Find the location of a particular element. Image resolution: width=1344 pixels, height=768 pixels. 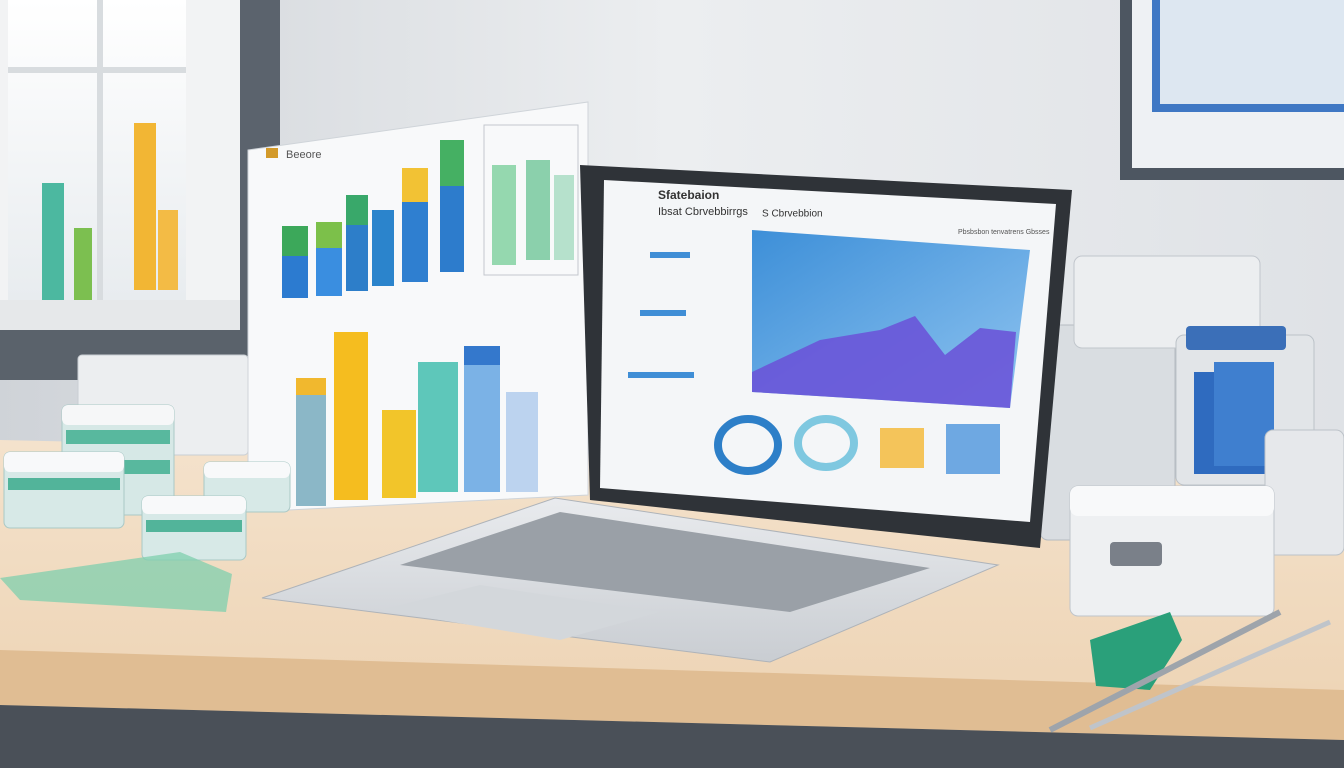

wall-poster is located at coordinates (1232, 90).